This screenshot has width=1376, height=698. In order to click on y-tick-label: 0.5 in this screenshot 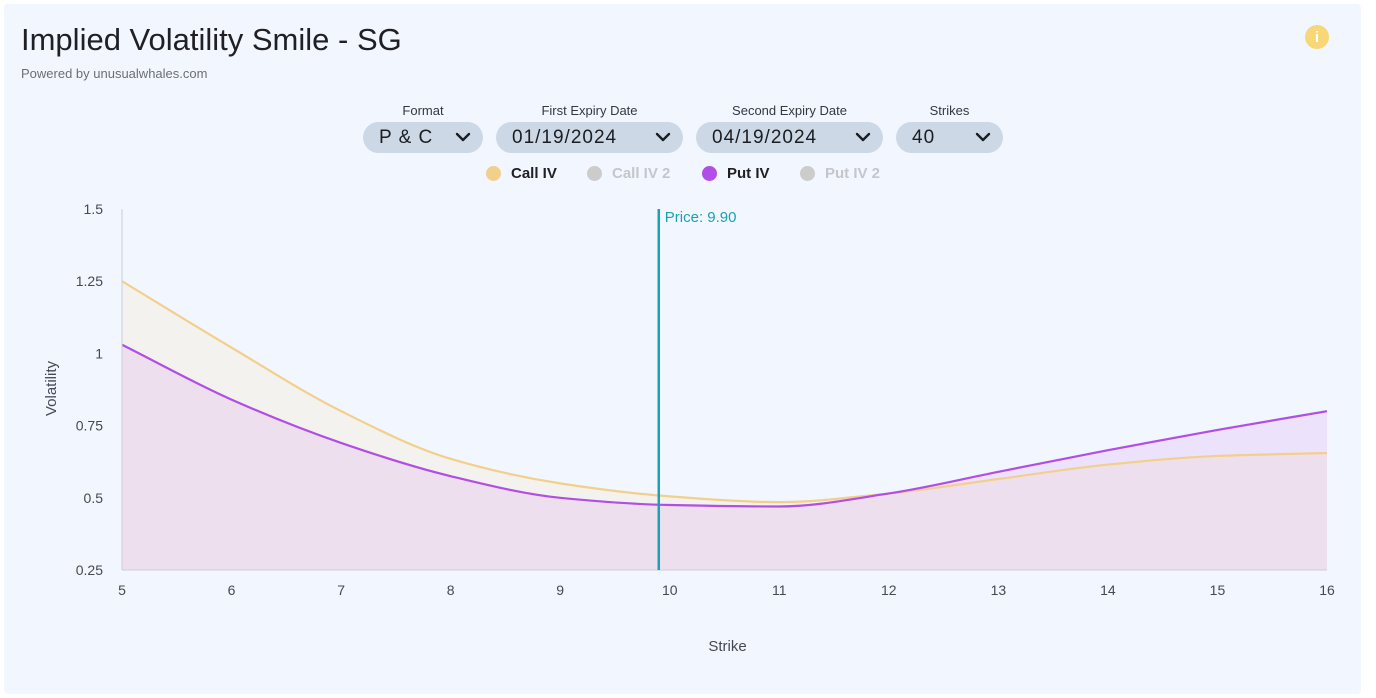, I will do `click(94, 498)`.